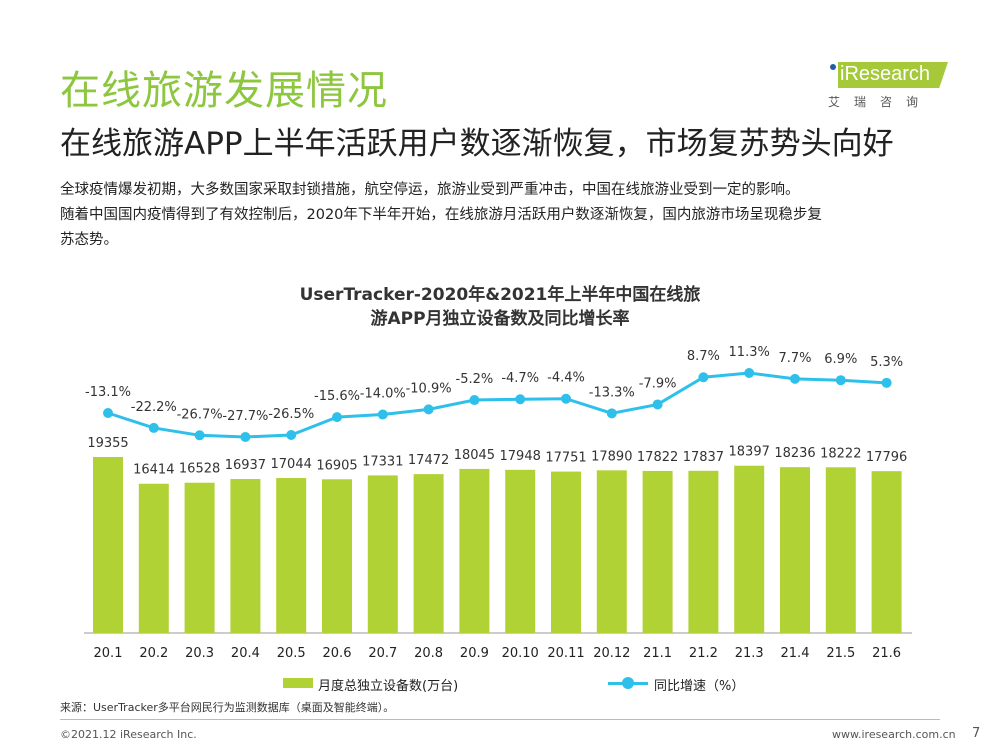 The height and width of the screenshot is (750, 1000). What do you see at coordinates (703, 653) in the screenshot?
I see `x-tick-label: 21.2` at bounding box center [703, 653].